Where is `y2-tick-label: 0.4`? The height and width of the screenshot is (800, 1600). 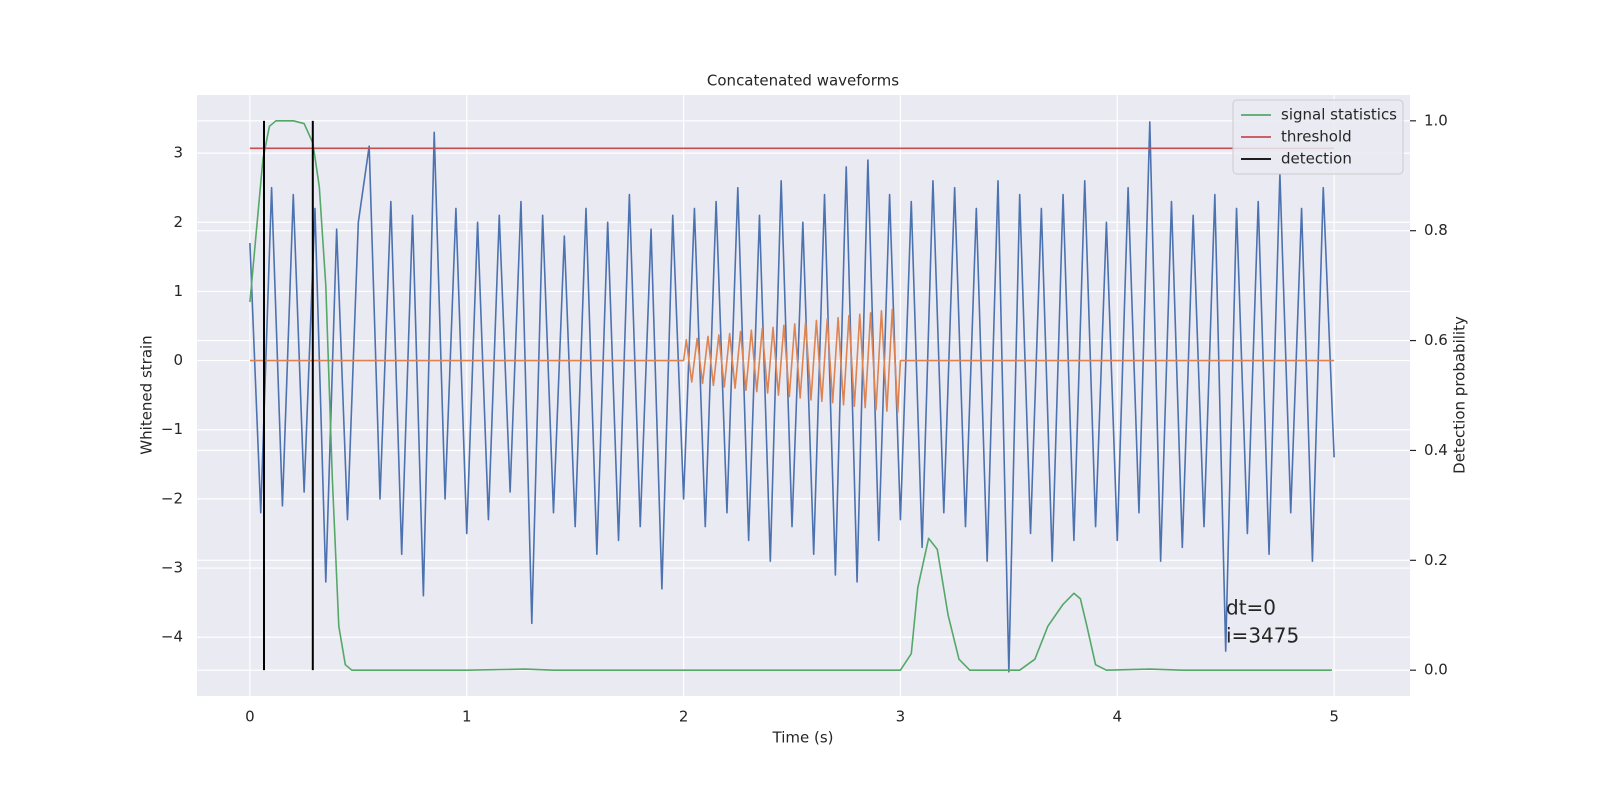
y2-tick-label: 0.4 is located at coordinates (1436, 450).